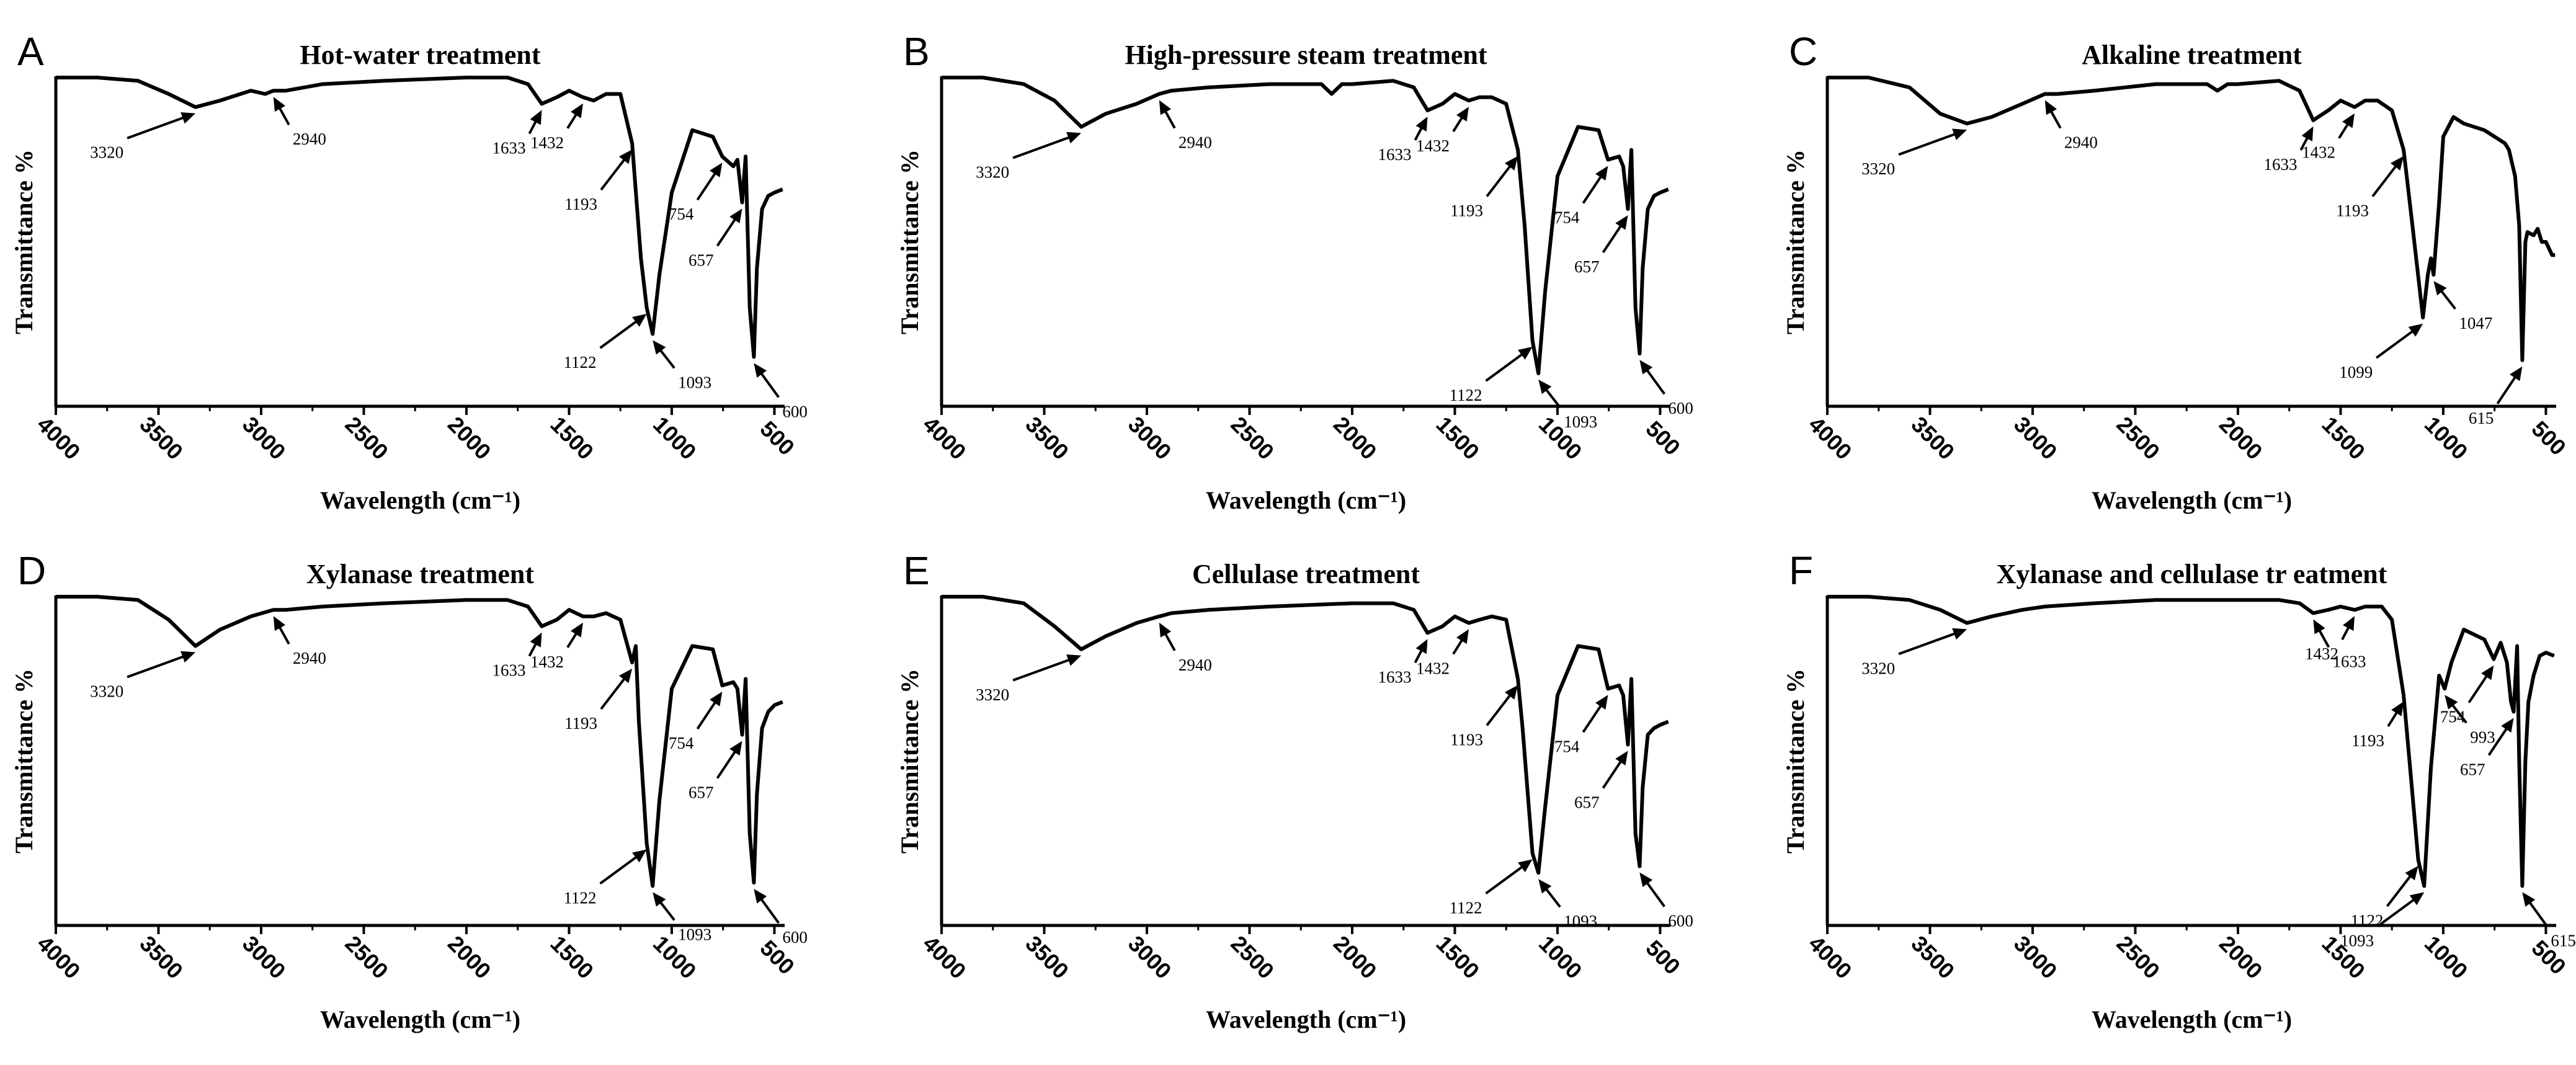  What do you see at coordinates (2192, 1019) in the screenshot?
I see `x-axis-title: Wavelength (cm⁻¹)` at bounding box center [2192, 1019].